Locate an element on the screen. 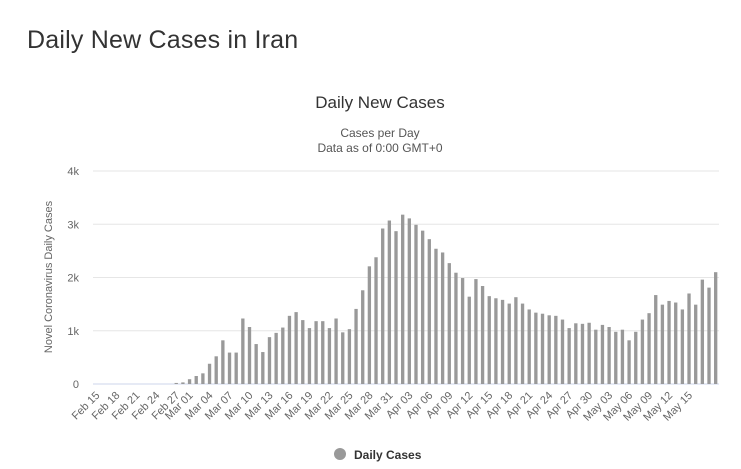  chart-subtitle-line1: Cases per Day is located at coordinates (379, 133).